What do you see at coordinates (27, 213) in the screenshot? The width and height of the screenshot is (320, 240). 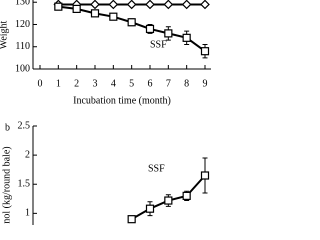 I see `y-tick-label: 1` at bounding box center [27, 213].